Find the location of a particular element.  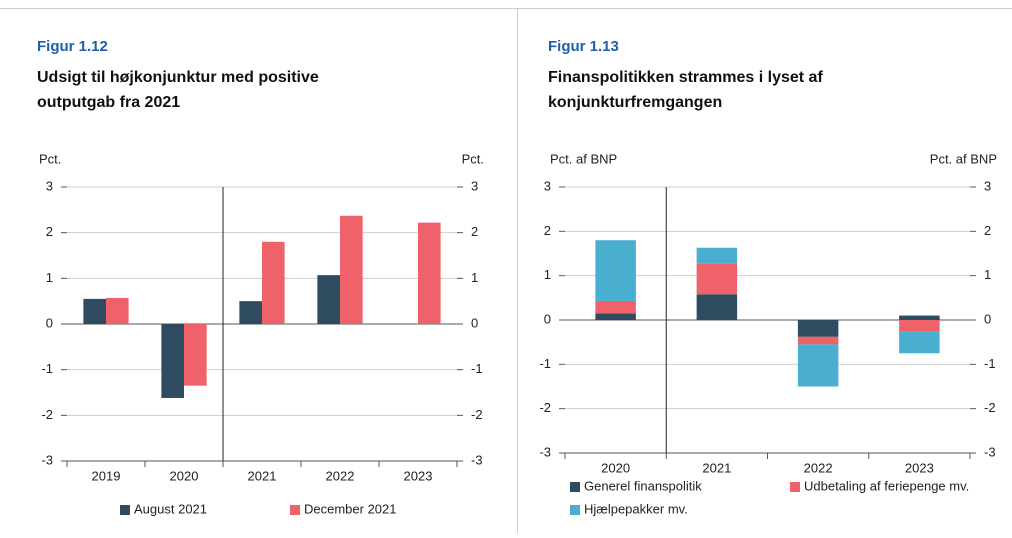

y2-axis-label: Pct. af BNP is located at coordinates (963, 158).